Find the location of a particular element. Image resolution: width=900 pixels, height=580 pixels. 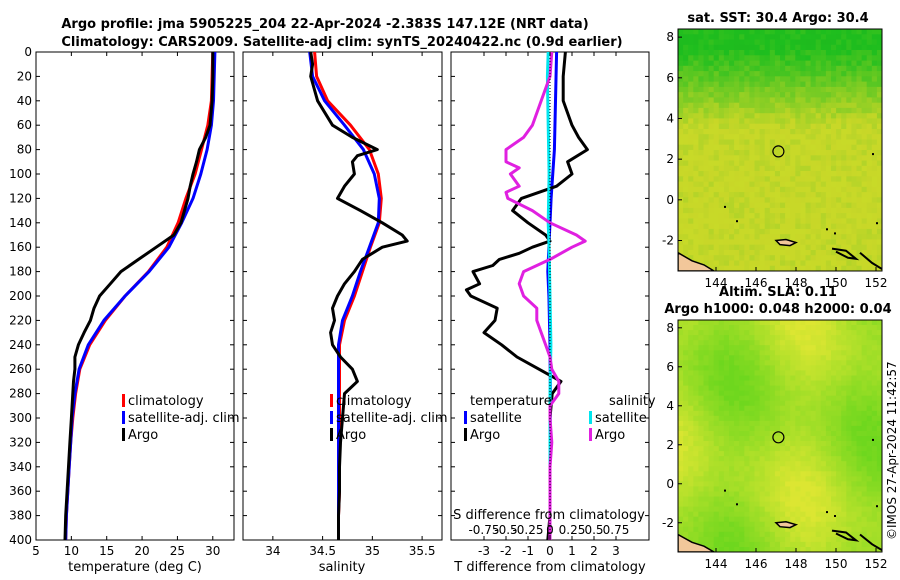

sst-map-frame is located at coordinates (780, 150).